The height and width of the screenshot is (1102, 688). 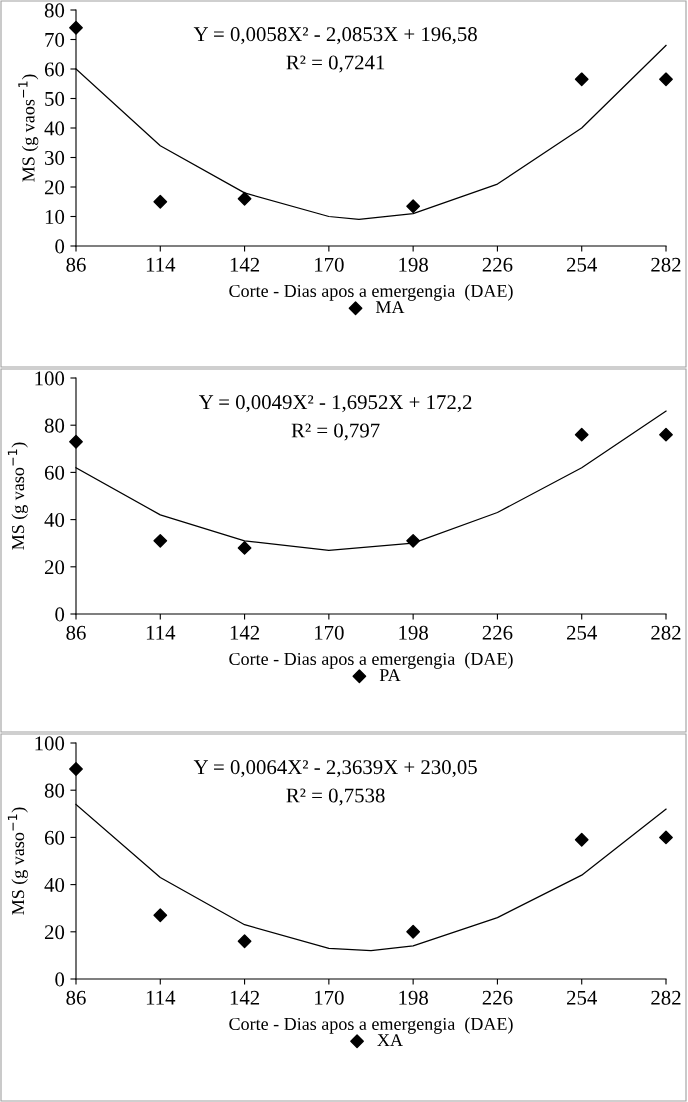 What do you see at coordinates (335, 36) in the screenshot?
I see `annotation: Y = 0,0058X² - 2,0853X + 196,58` at bounding box center [335, 36].